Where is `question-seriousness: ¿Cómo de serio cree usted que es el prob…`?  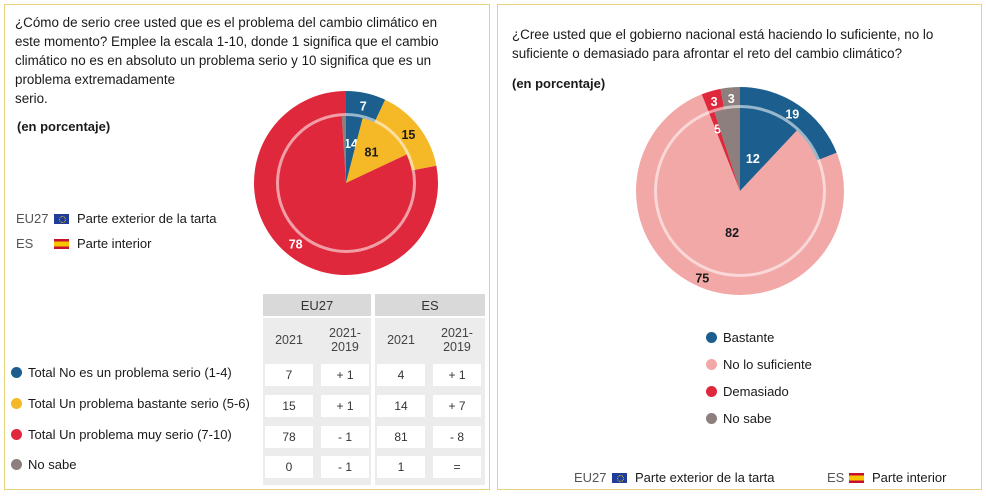 question-seriousness: ¿Cómo de serio cree usted que es el prob… is located at coordinates (245, 60).